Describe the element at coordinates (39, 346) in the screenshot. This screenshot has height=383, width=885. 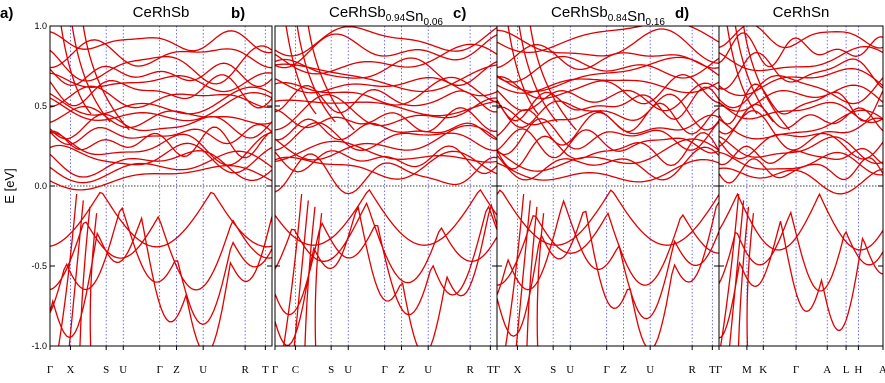
I see `y-tick-label: -1.0` at that location.